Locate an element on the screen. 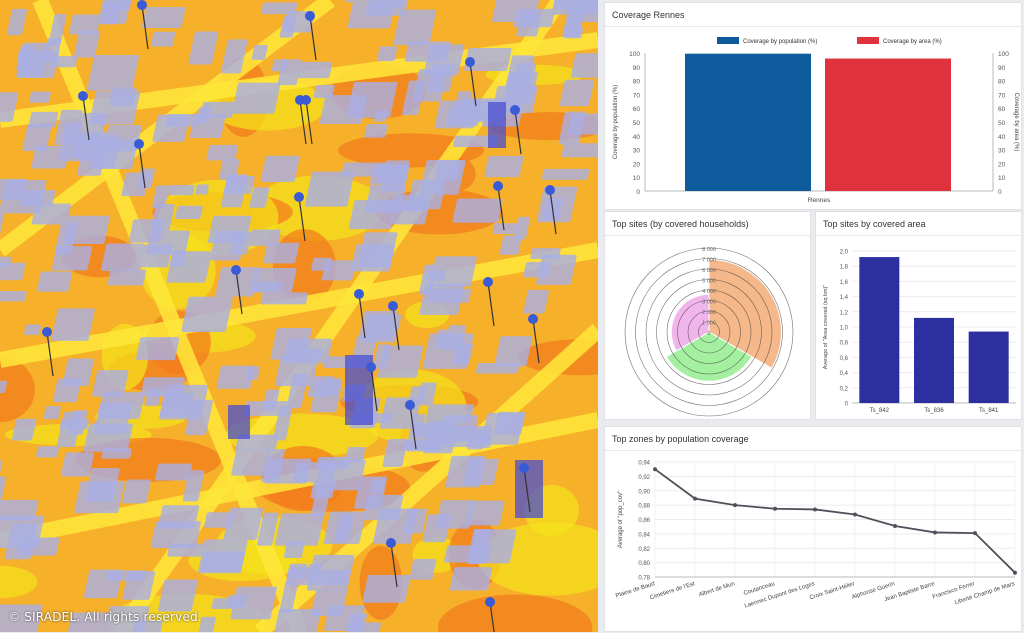  y-axis-label: Coverage by population (%) is located at coordinates (616, 122).